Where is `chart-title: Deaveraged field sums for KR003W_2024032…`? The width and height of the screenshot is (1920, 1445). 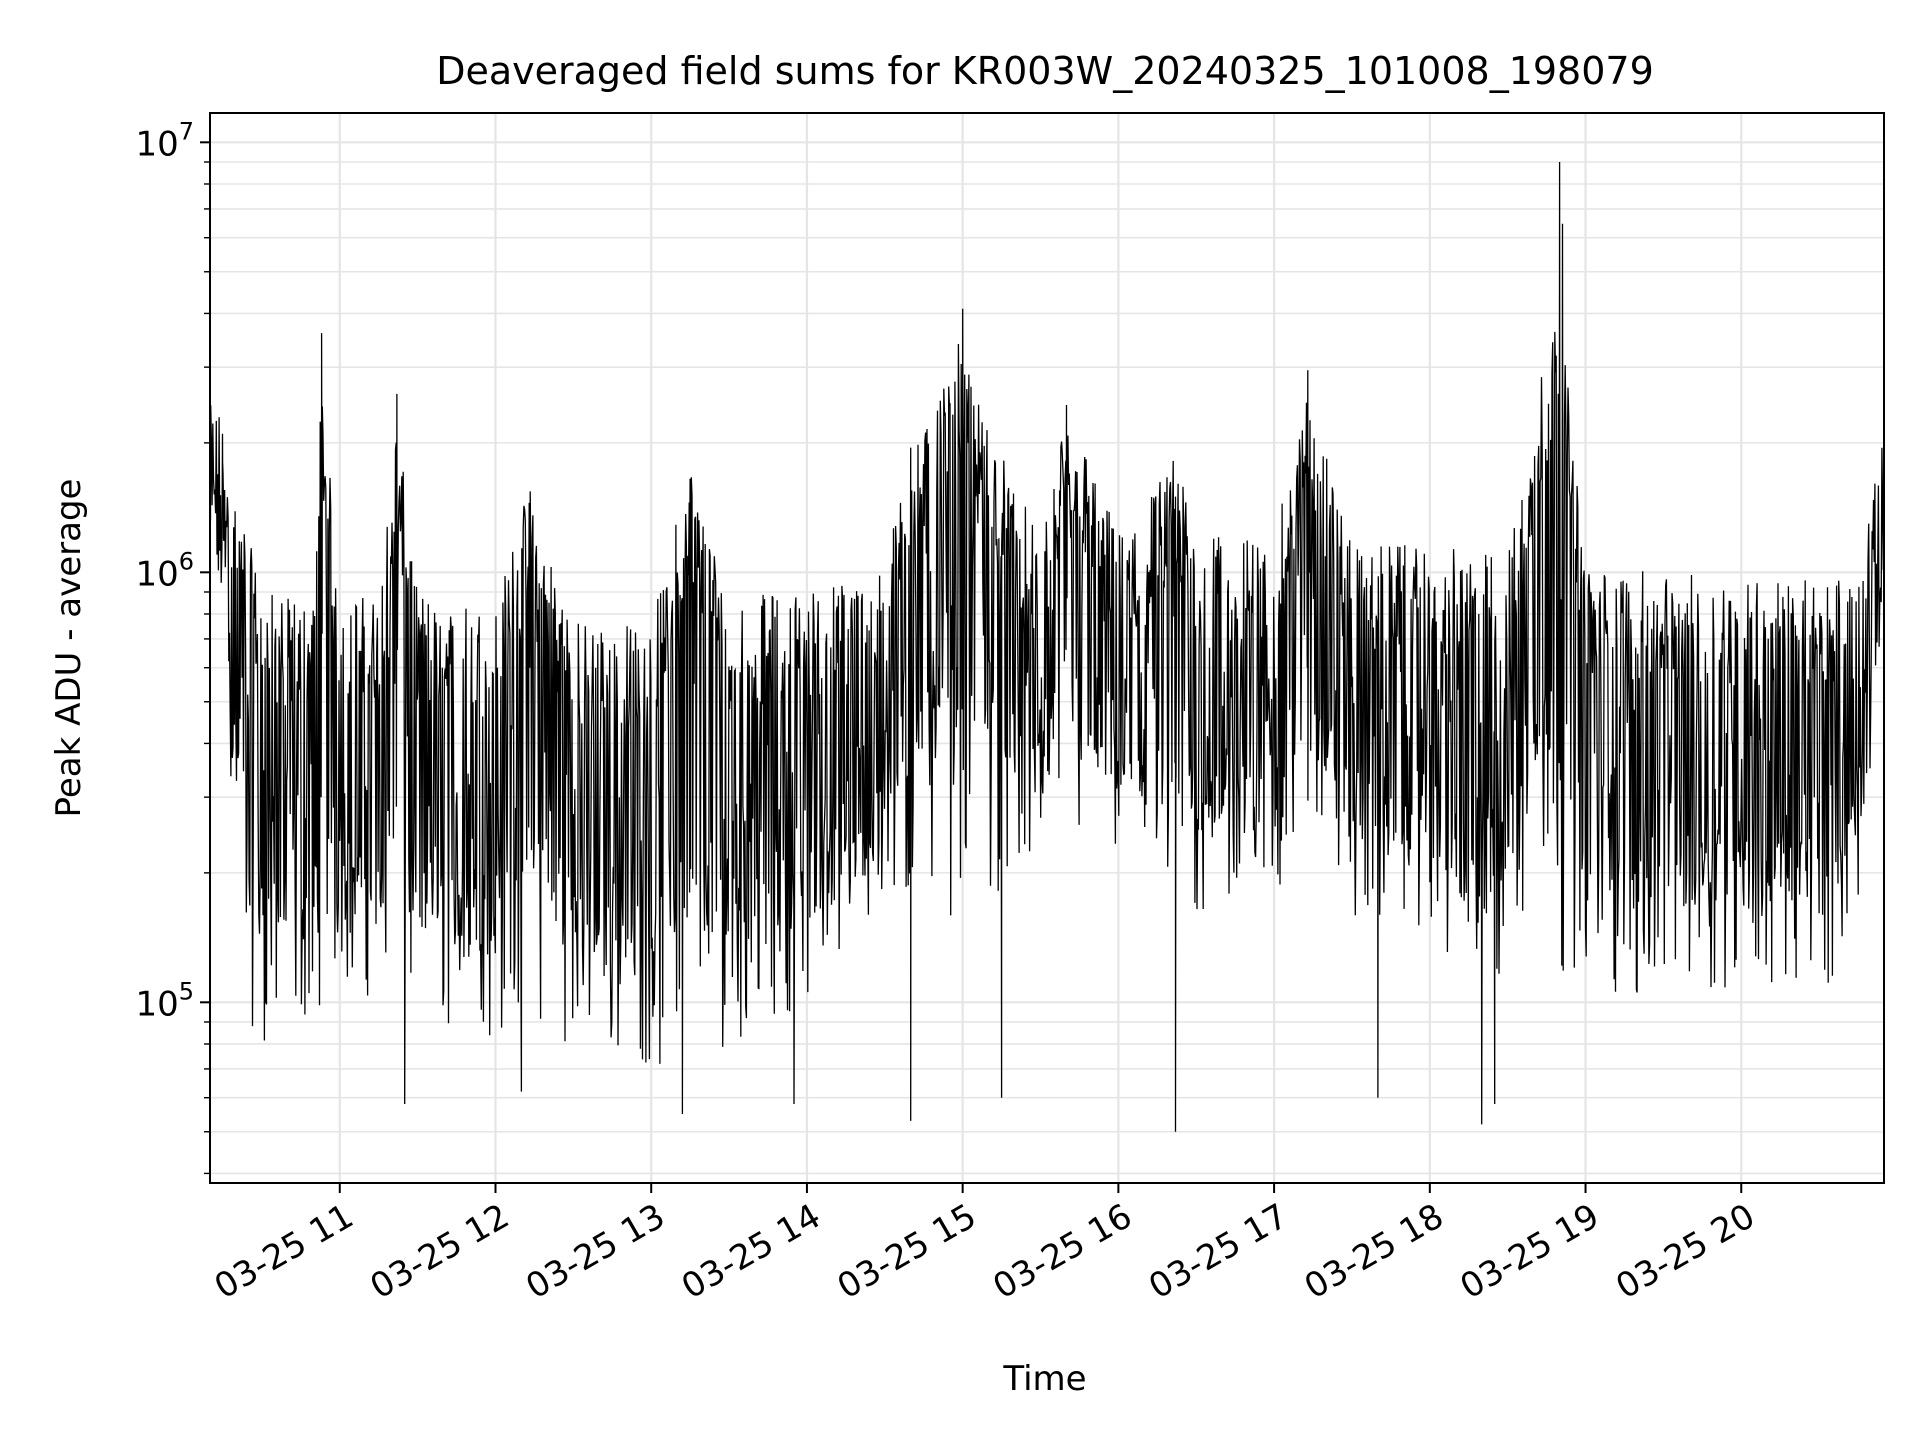 chart-title: Deaveraged field sums for KR003W_2024032… is located at coordinates (1045, 71).